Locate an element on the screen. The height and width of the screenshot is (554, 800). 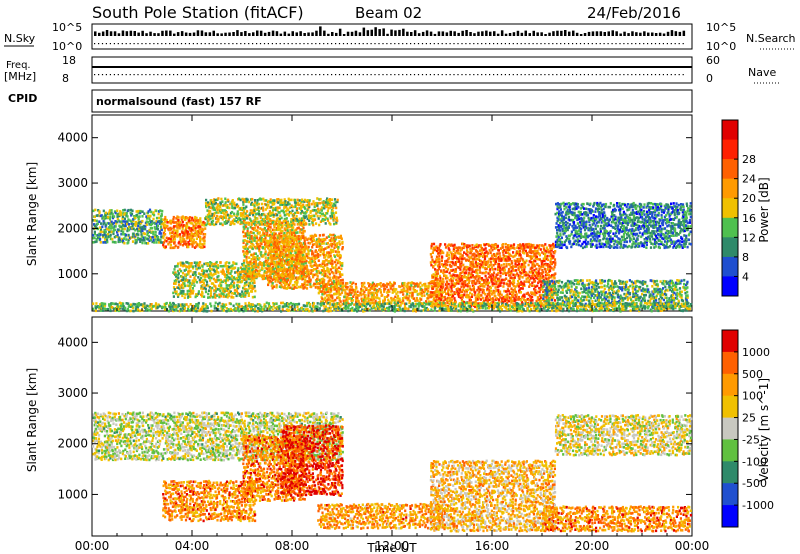
beam-label: Beam 02 is located at coordinates (388, 13).